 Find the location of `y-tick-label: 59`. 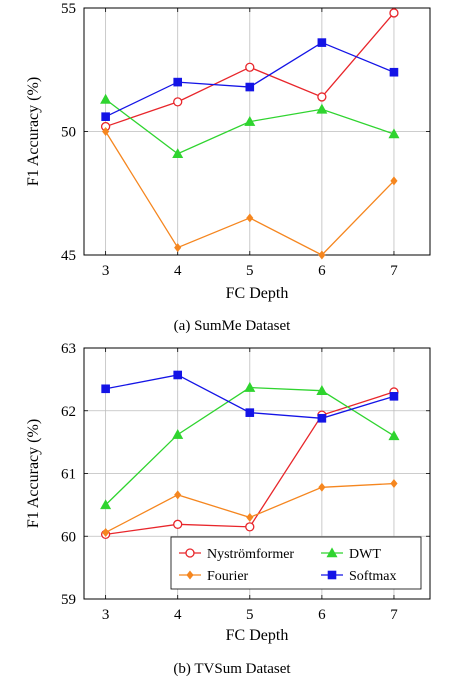

y-tick-label: 59 is located at coordinates (68, 600).